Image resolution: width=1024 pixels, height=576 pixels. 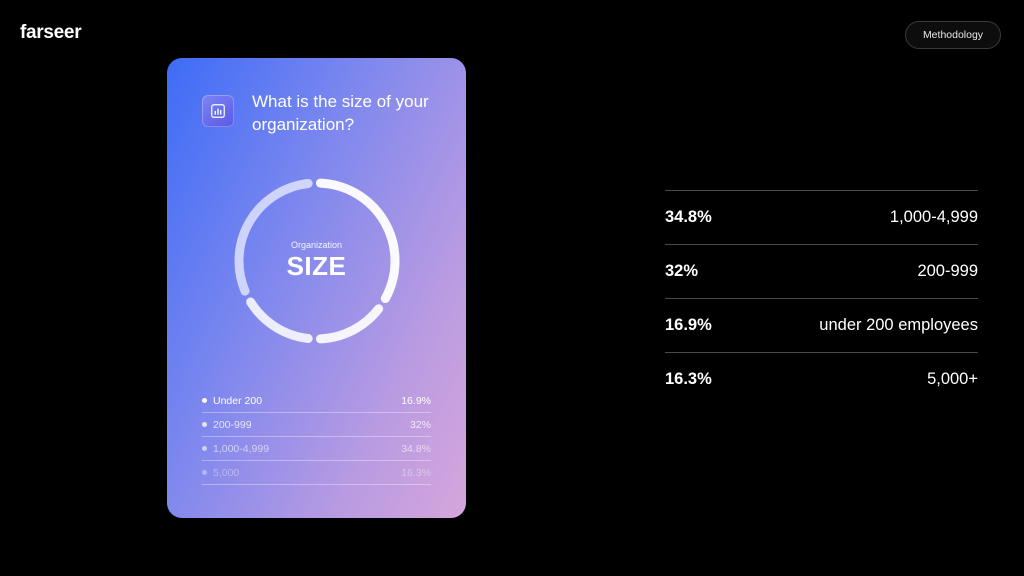 What do you see at coordinates (416, 472) in the screenshot?
I see `legend-value: 16.3%` at bounding box center [416, 472].